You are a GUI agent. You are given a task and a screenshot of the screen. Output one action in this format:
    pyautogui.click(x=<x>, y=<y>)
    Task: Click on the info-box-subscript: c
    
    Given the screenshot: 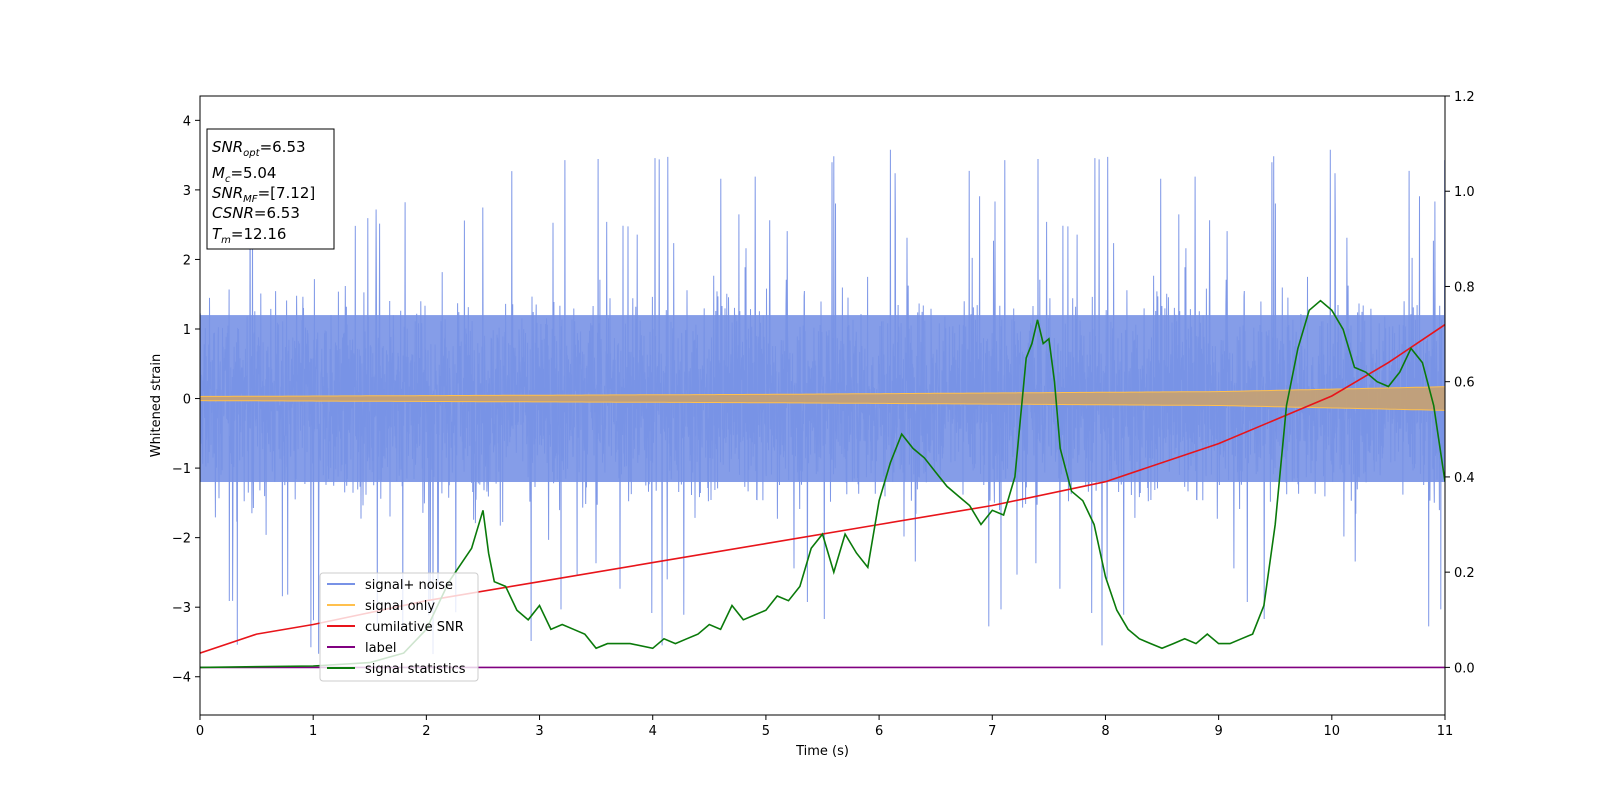 What is the action you would take?
    pyautogui.click(x=228, y=179)
    